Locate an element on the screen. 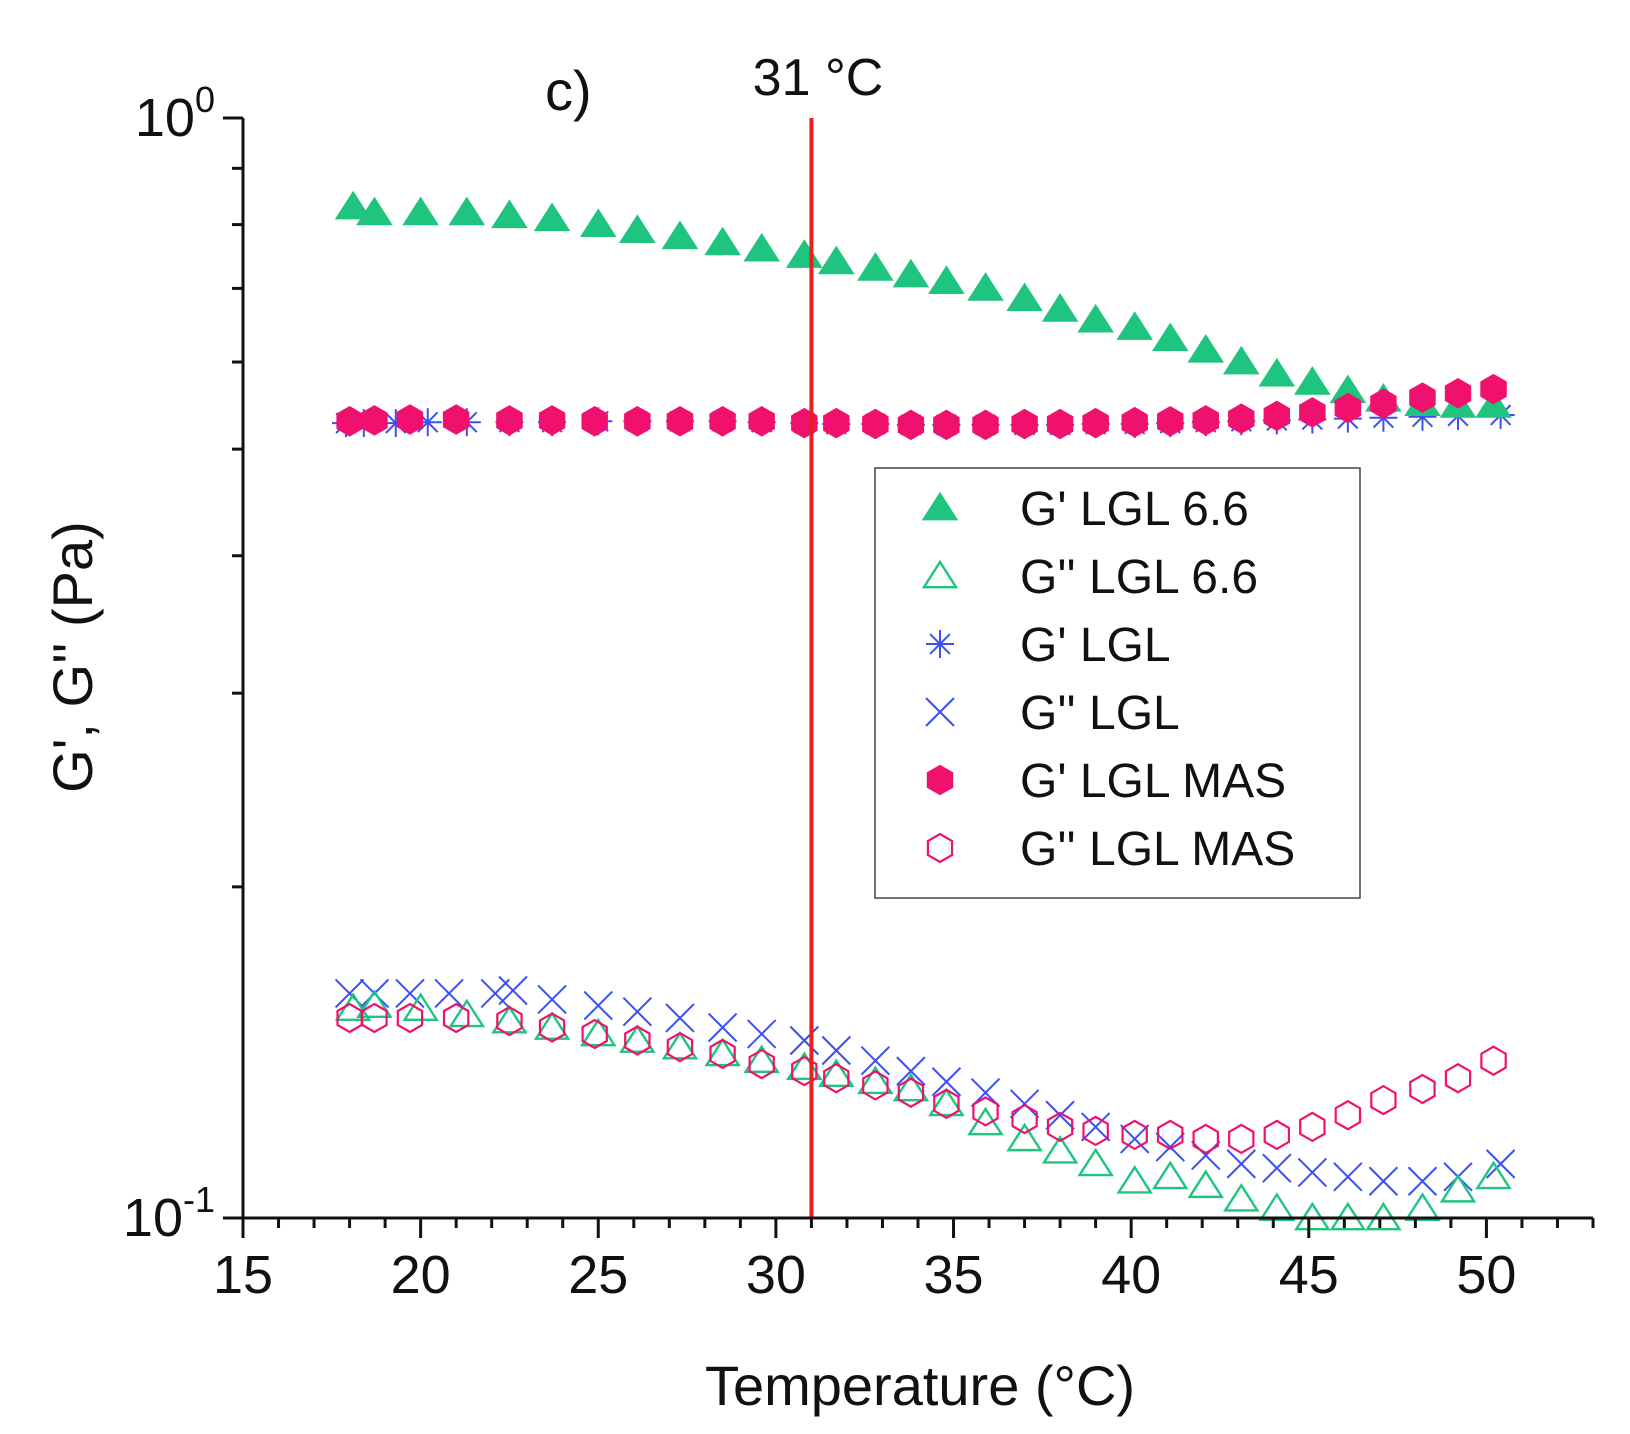  x-tick-label: 50 is located at coordinates (1486, 1275).